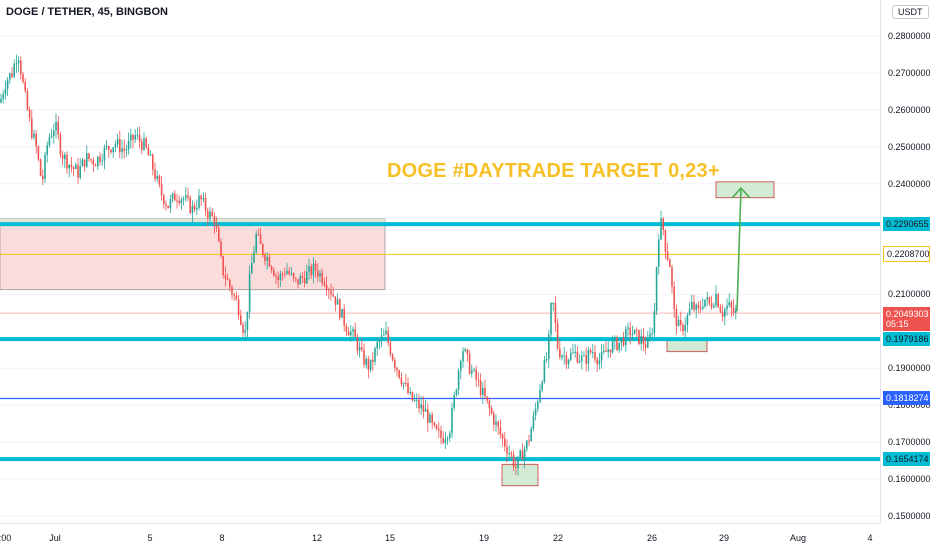 Image resolution: width=932 pixels, height=551 pixels. I want to click on x-tick-label: :00, so click(6, 538).